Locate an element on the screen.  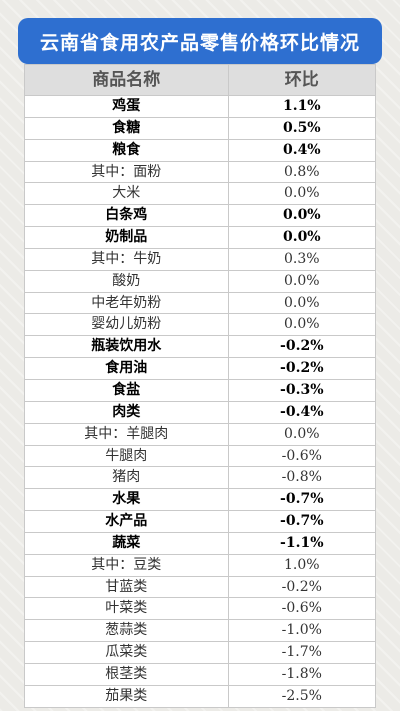
table-row: 瓶装饮用水 -0.2% is located at coordinates (200, 347).